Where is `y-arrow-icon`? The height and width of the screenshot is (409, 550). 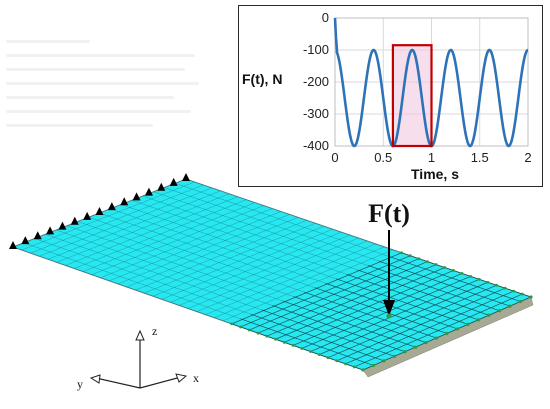
y-arrow-icon is located at coordinates (95, 379).